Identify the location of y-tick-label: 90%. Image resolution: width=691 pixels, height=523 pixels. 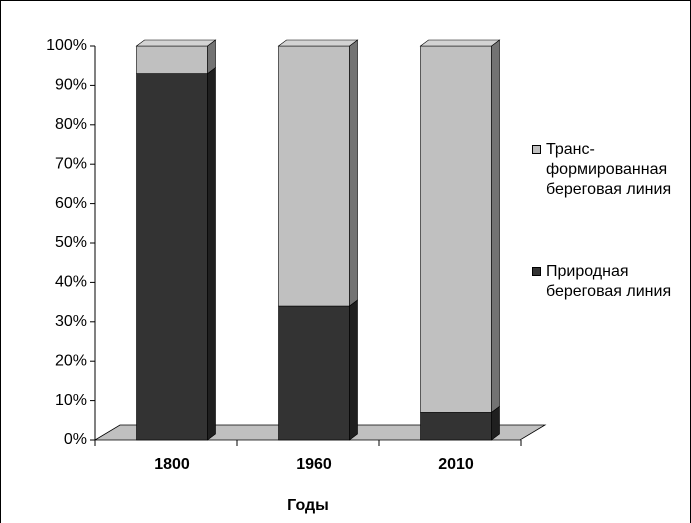
(71, 85).